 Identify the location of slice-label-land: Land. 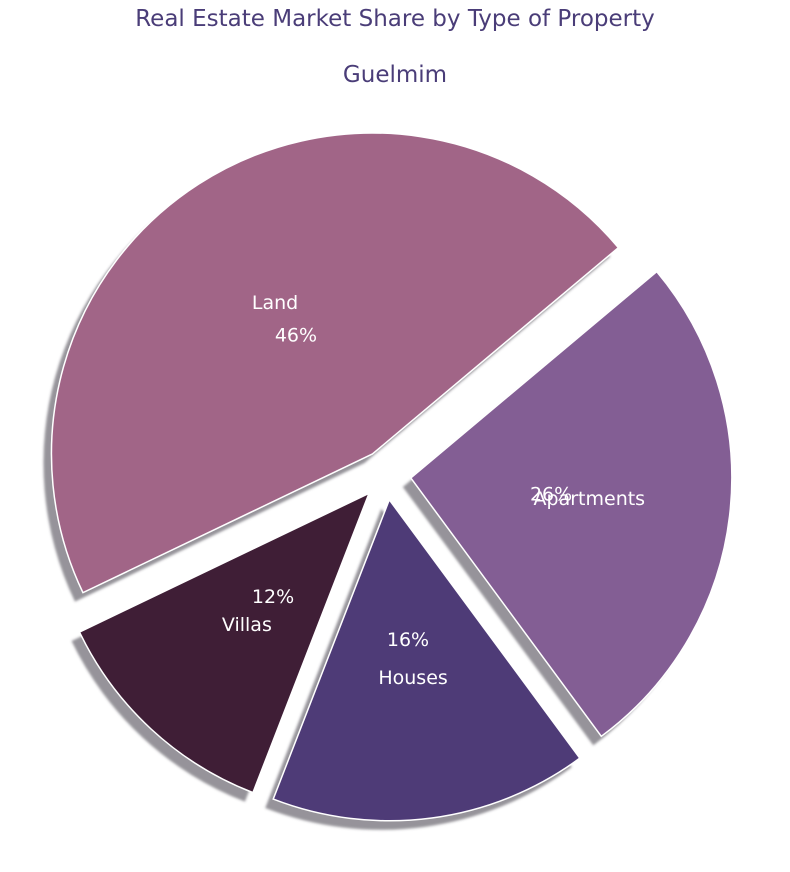
(275, 303).